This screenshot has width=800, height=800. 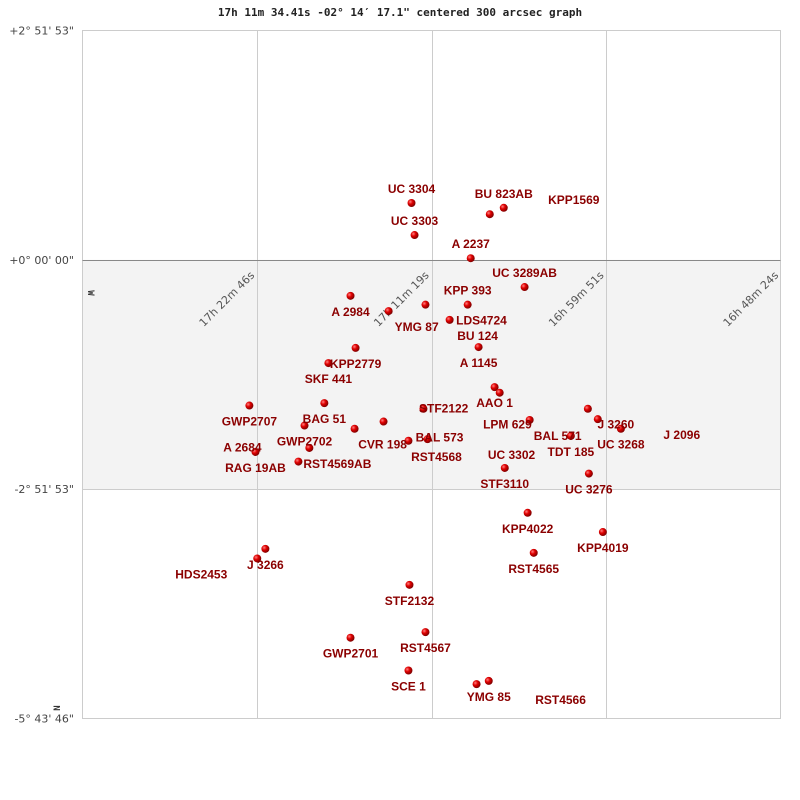 What do you see at coordinates (417, 327) in the screenshot?
I see `star-label: YMG 87` at bounding box center [417, 327].